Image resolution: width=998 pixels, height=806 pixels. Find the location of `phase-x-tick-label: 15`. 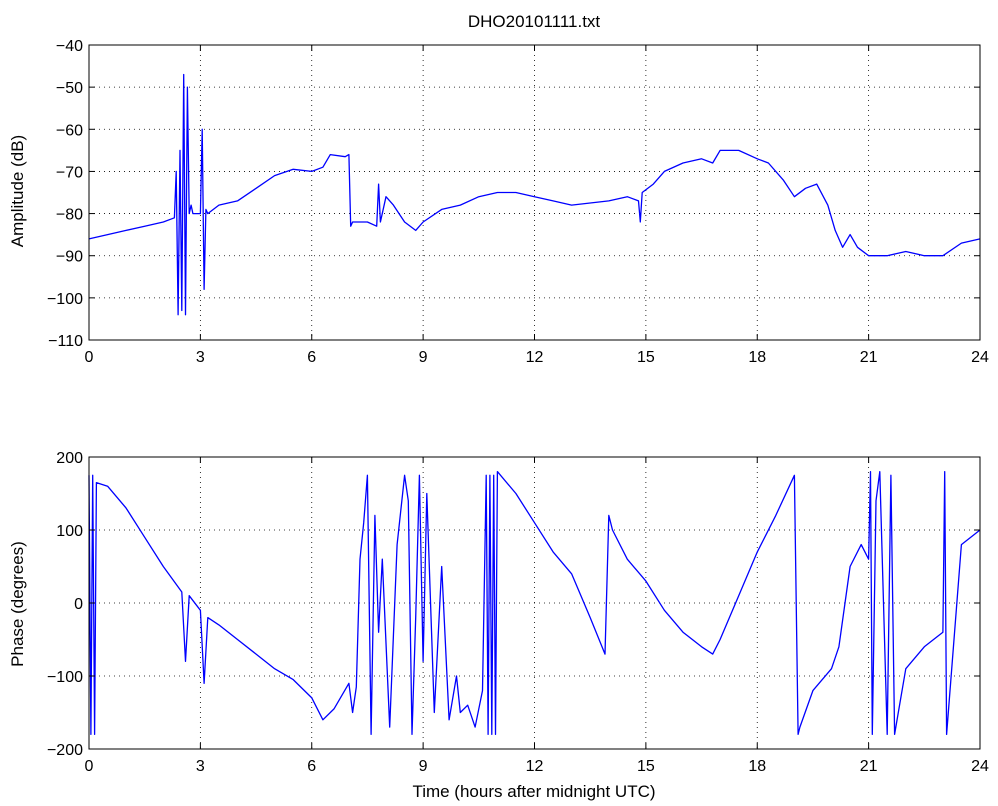

phase-x-tick-label: 15 is located at coordinates (646, 766).